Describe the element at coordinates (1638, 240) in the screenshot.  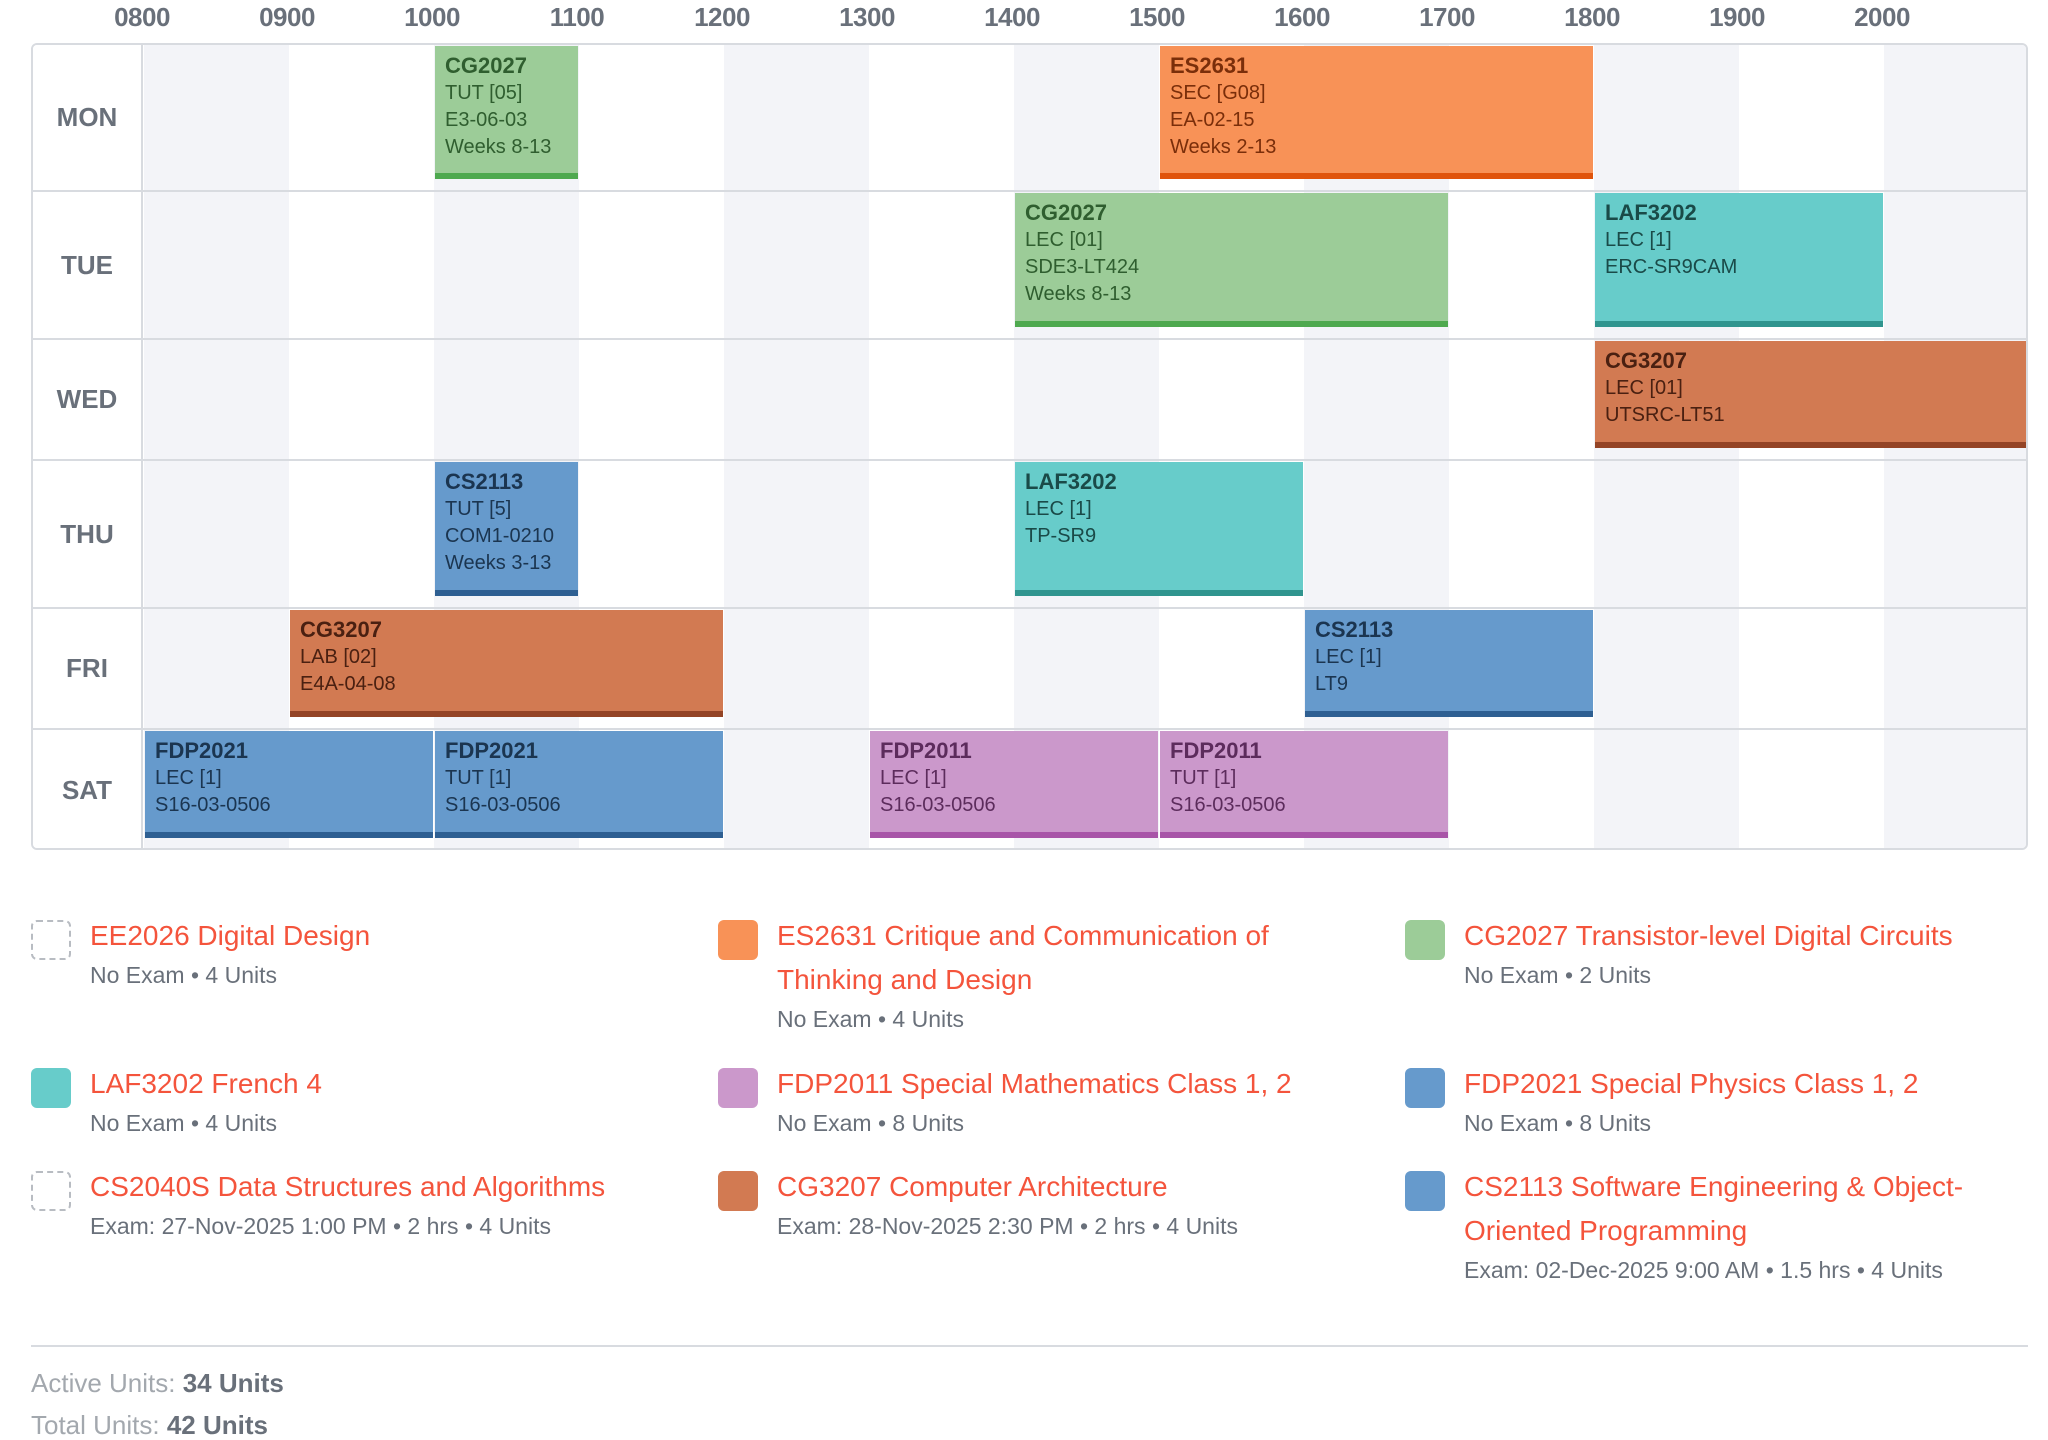
I see `lesson-type: LEC [1]` at that location.